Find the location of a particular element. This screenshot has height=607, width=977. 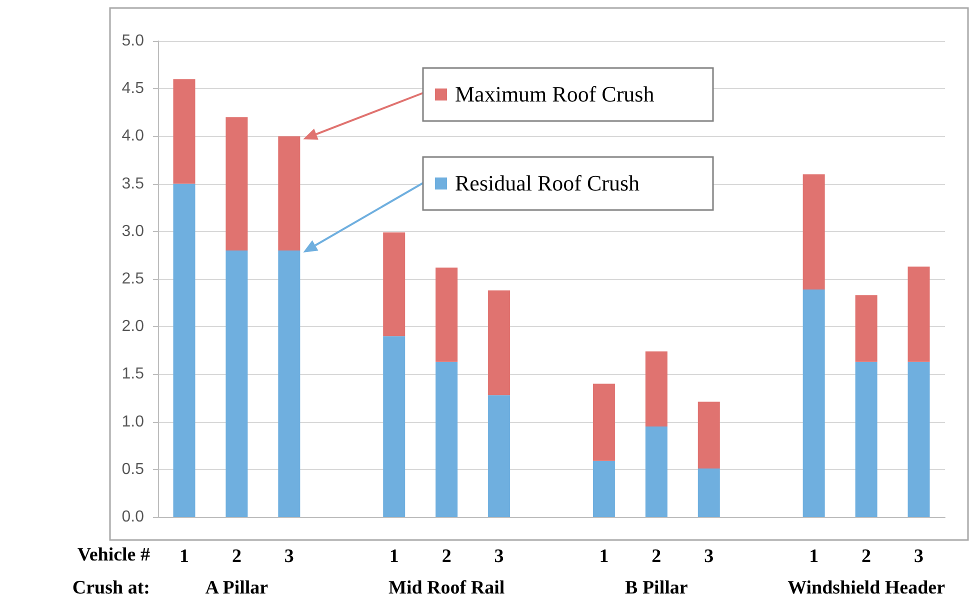

y-tick-label: 4.0 is located at coordinates (133, 136).